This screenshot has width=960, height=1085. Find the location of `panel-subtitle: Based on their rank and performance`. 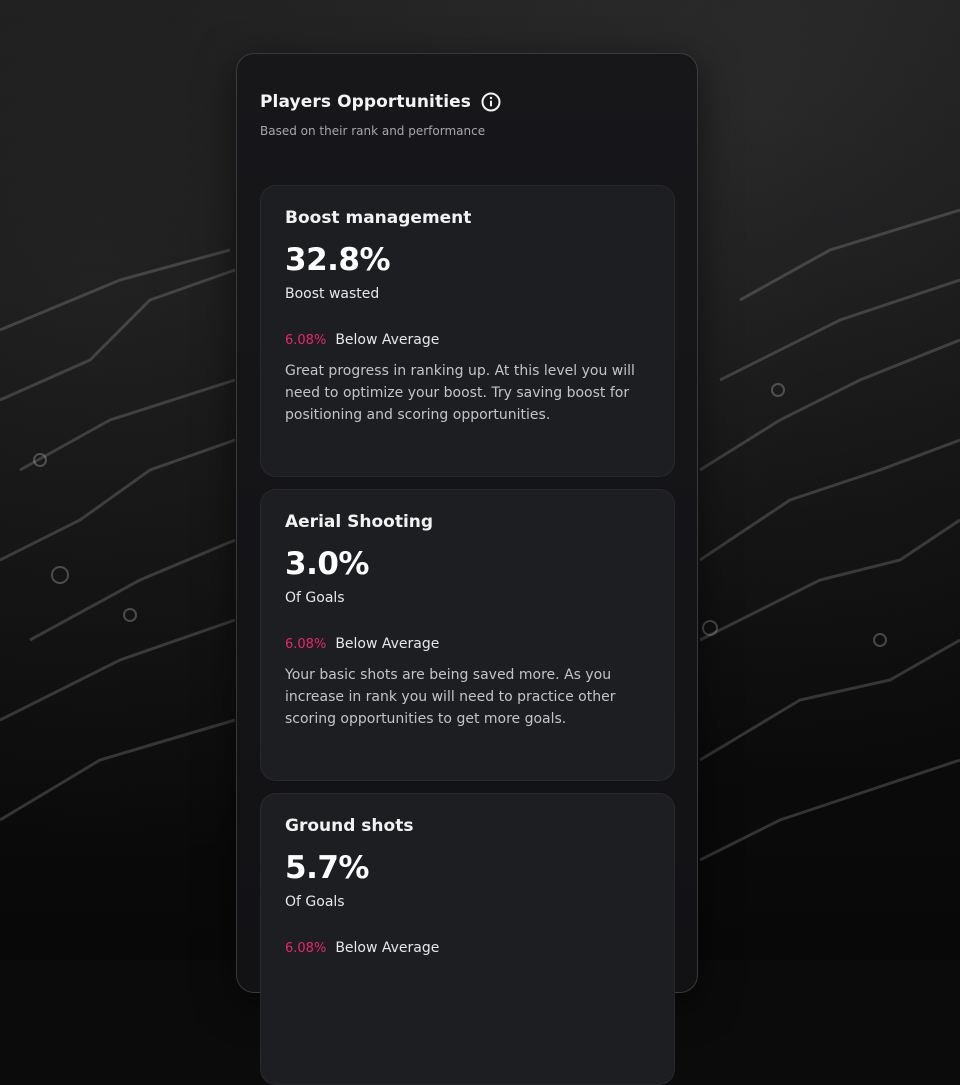

panel-subtitle: Based on their rank and performance is located at coordinates (373, 131).